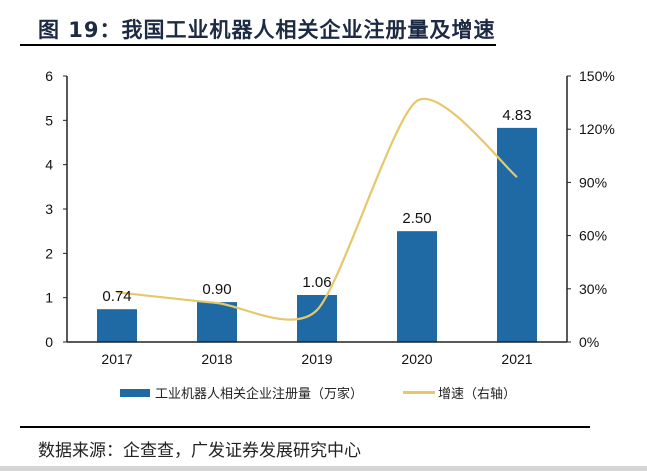 The width and height of the screenshot is (647, 471). Describe the element at coordinates (593, 182) in the screenshot. I see `right-tick-label: 90%` at that location.